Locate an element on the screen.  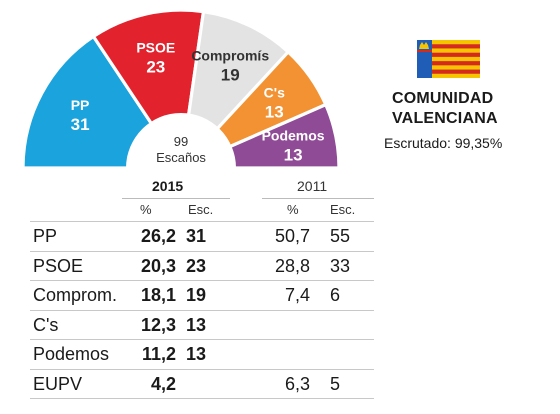
valencia-flag-icon is located at coordinates (448, 59).